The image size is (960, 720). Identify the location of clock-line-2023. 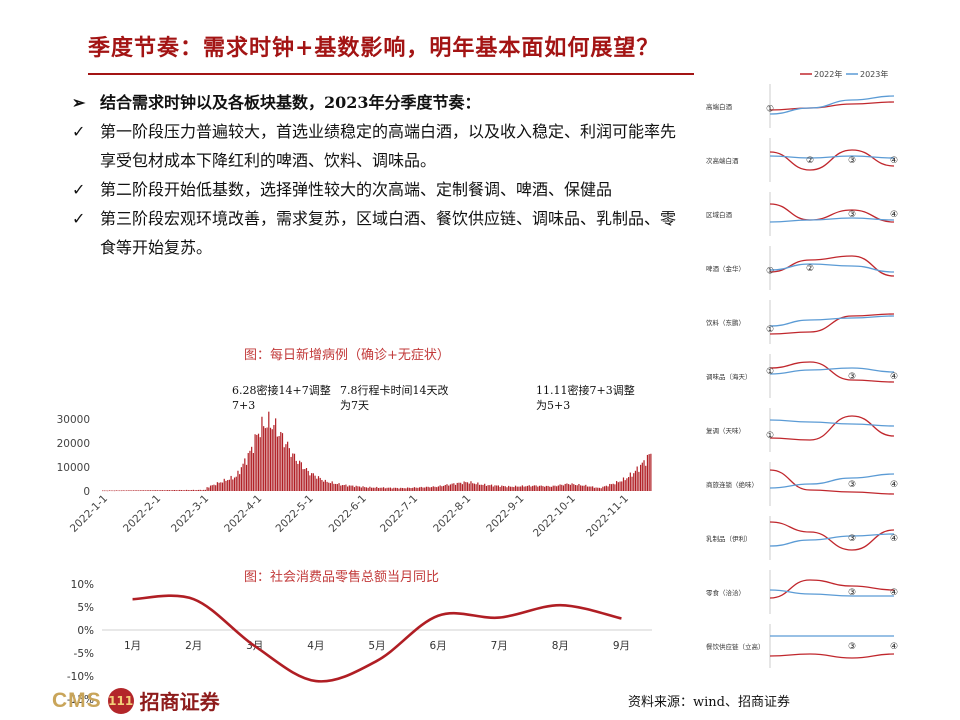
(832, 157).